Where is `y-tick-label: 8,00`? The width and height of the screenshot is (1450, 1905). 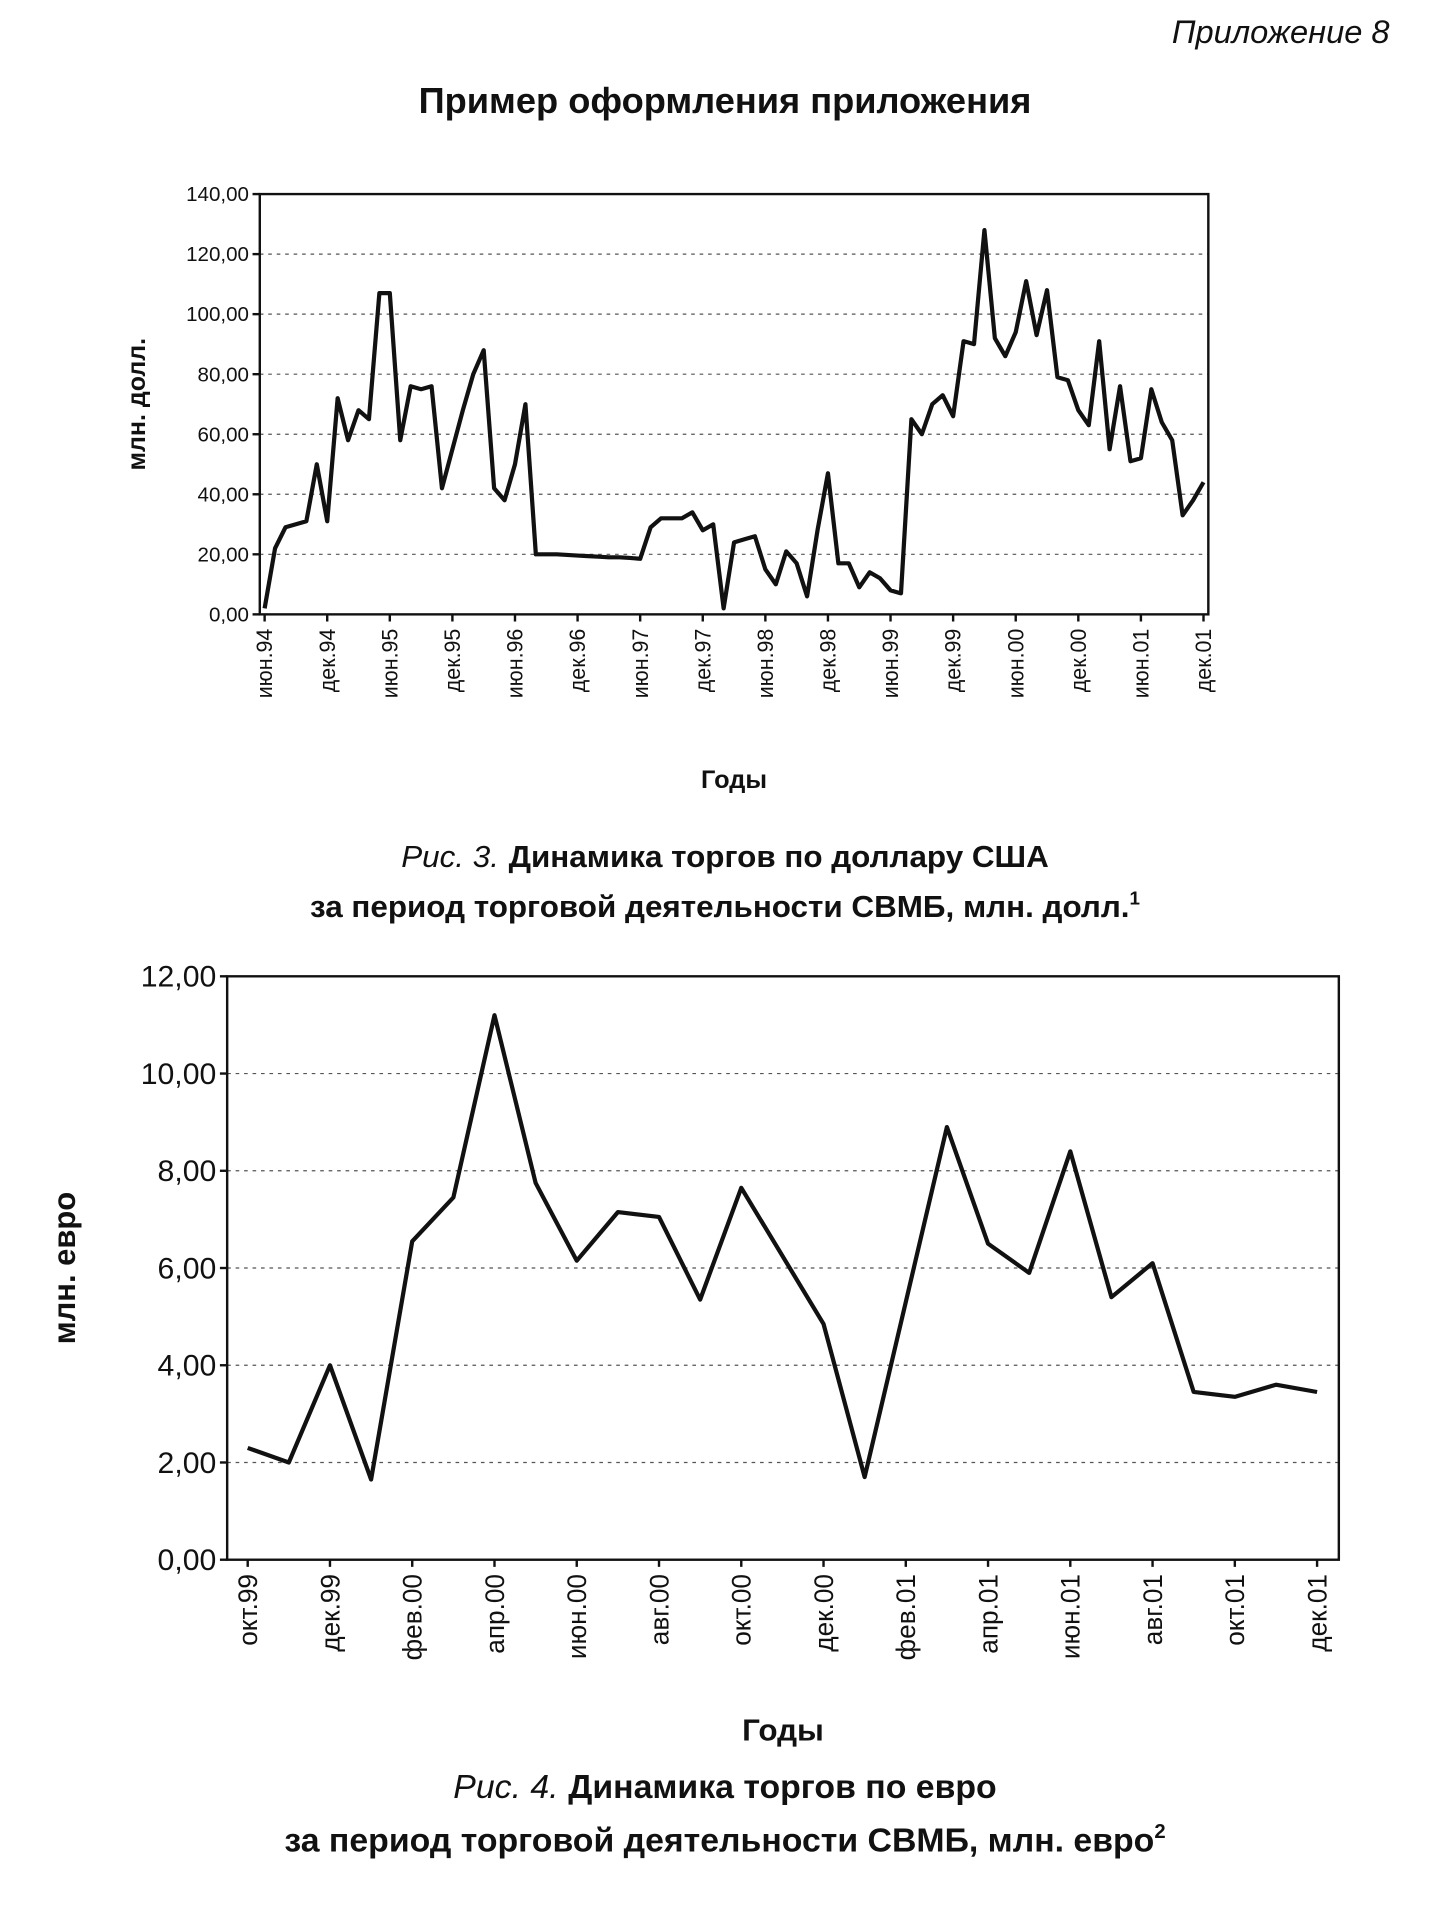
y-tick-label: 8,00 is located at coordinates (187, 1171).